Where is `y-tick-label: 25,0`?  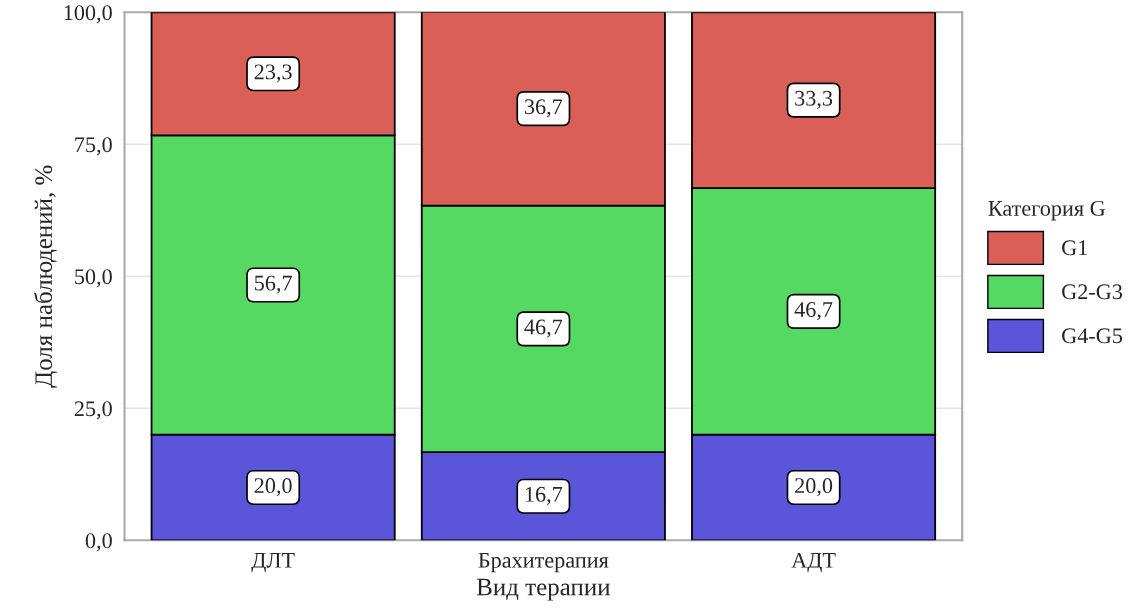 y-tick-label: 25,0 is located at coordinates (93, 410).